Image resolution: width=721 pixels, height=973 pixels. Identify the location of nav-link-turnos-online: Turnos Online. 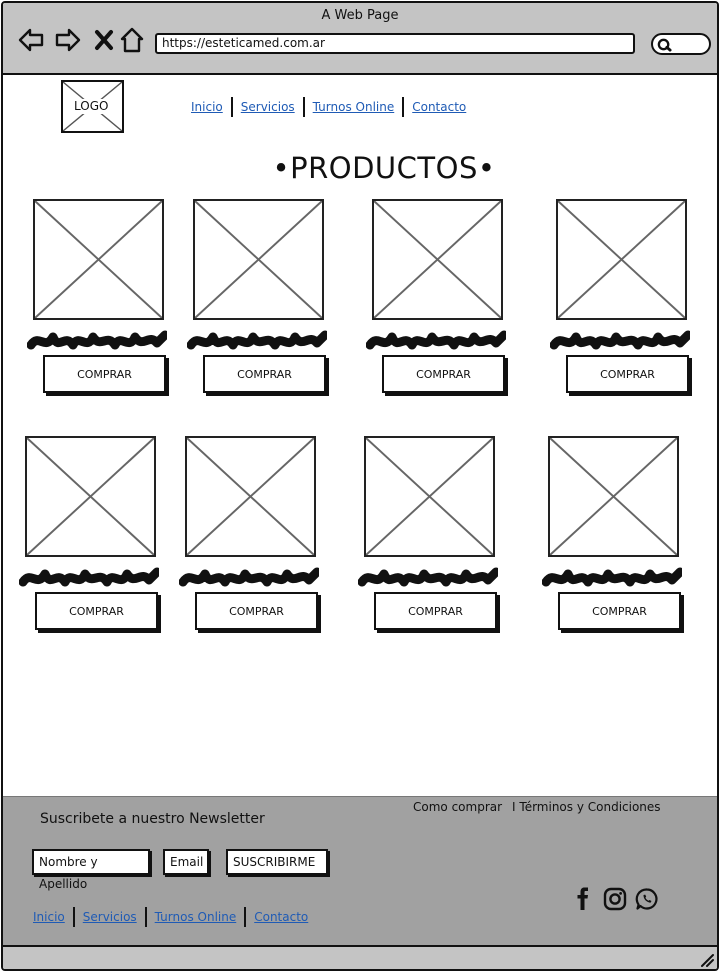
(353, 107).